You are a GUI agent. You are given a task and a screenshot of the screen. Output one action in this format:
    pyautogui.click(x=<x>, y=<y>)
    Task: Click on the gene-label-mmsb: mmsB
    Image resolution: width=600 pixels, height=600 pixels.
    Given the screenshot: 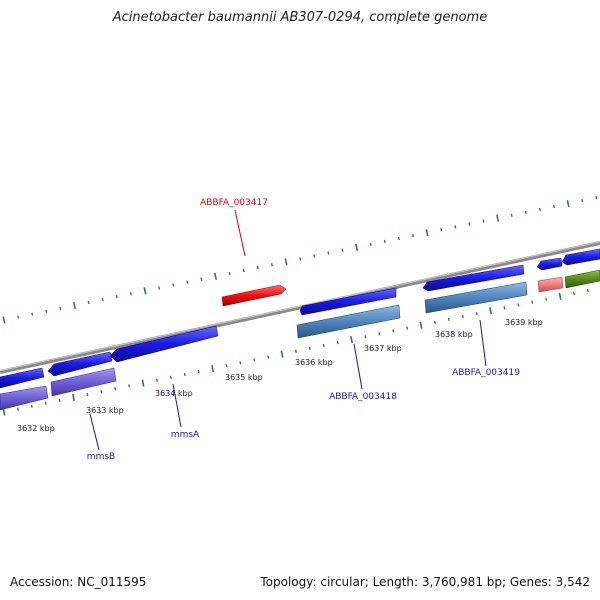 What is the action you would take?
    pyautogui.click(x=101, y=457)
    